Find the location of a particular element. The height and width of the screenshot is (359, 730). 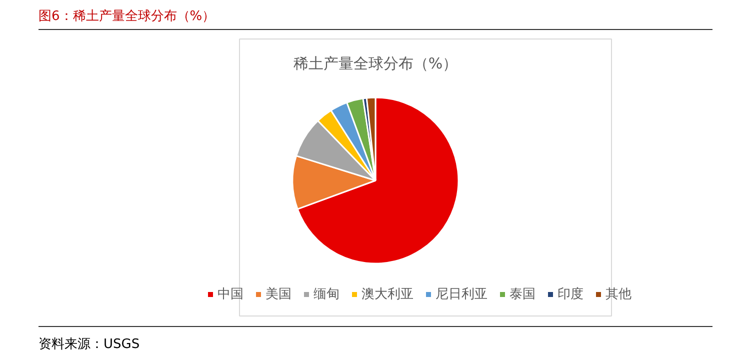

chart-title: 图6：稀土产量全球分布（%） is located at coordinates (127, 16).